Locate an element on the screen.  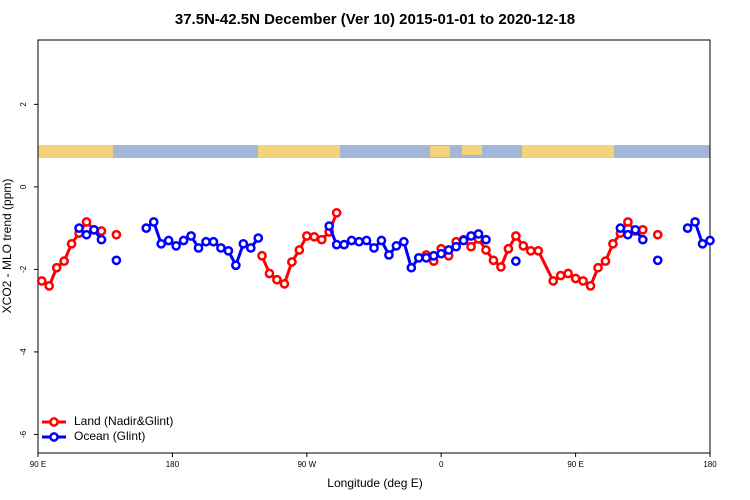
legend-label: Land (Nadir&Glint) is located at coordinates (123, 421).